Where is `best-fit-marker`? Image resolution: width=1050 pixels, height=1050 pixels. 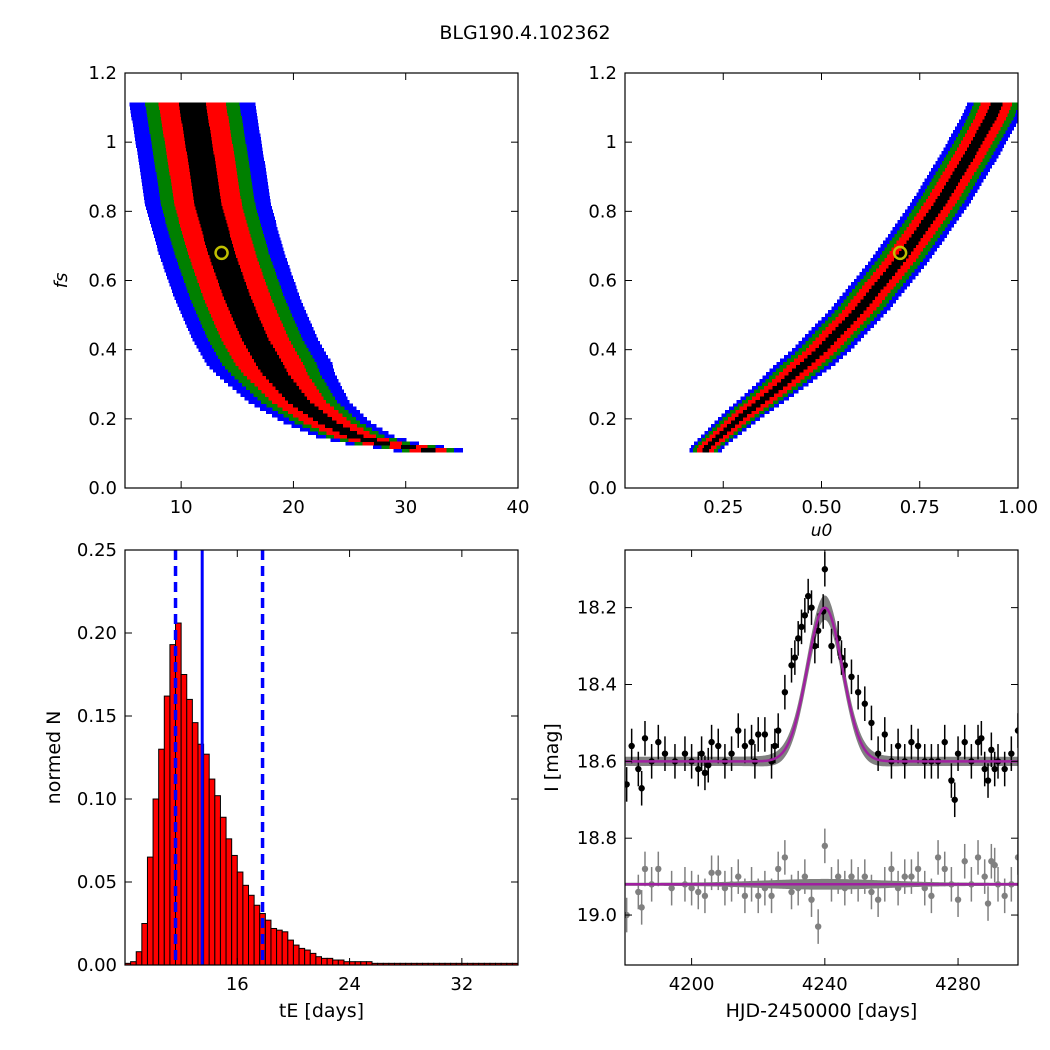 best-fit-marker is located at coordinates (900, 253).